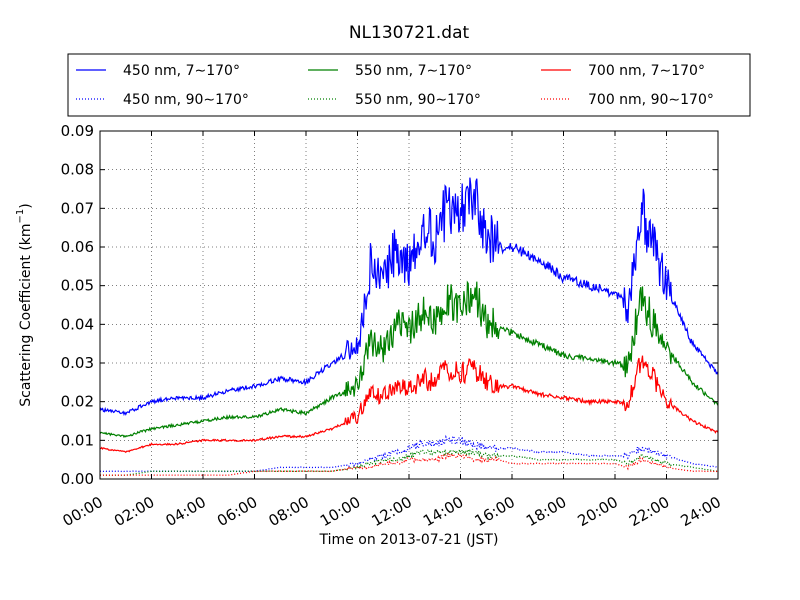 The height and width of the screenshot is (600, 800). What do you see at coordinates (77, 402) in the screenshot?
I see `y-tick-label: 0.02` at bounding box center [77, 402].